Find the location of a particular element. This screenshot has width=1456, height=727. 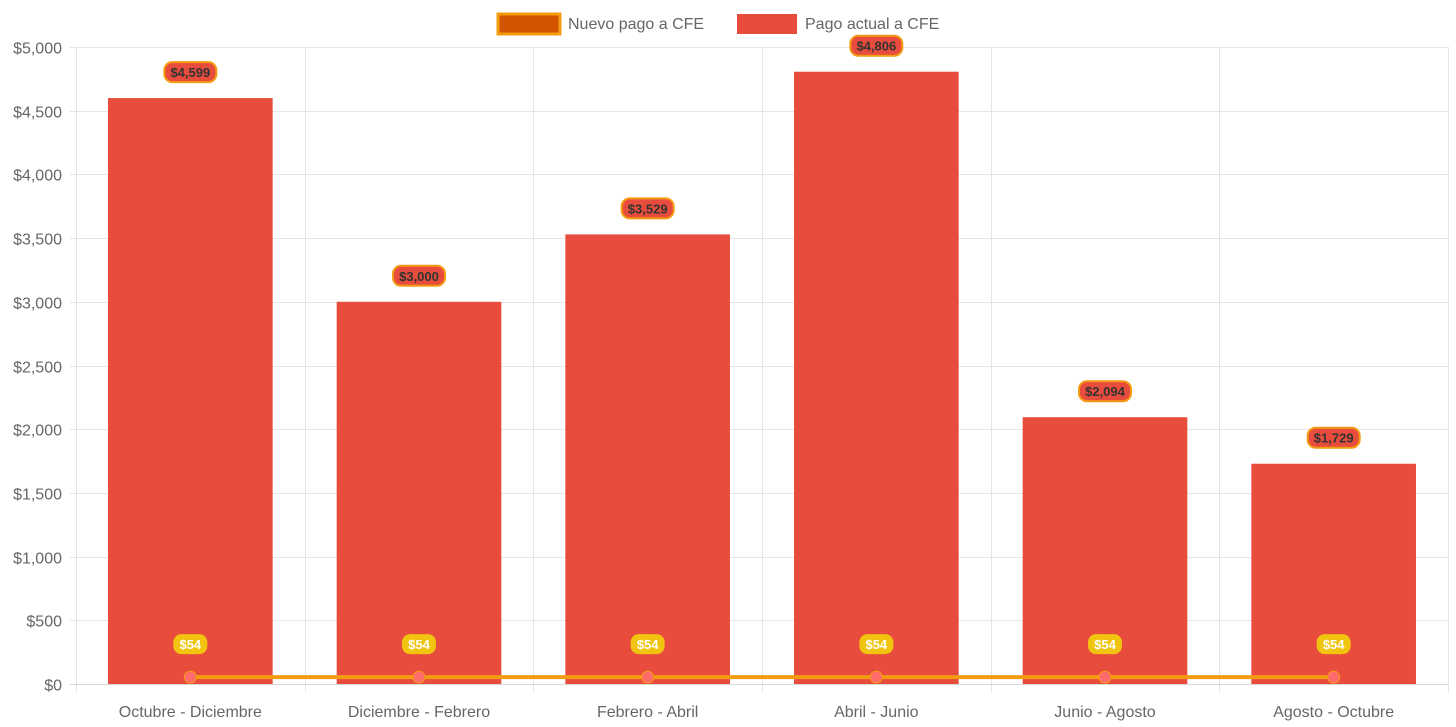

bar-value-label: $3,000 is located at coordinates (419, 276).